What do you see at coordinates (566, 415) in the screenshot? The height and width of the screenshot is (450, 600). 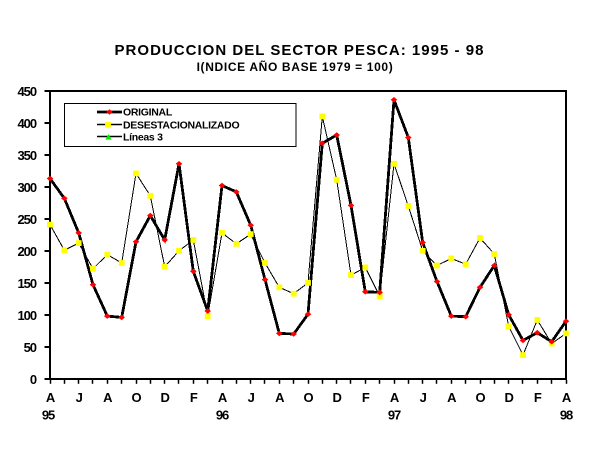 I see `svg-text: 98` at bounding box center [566, 415].